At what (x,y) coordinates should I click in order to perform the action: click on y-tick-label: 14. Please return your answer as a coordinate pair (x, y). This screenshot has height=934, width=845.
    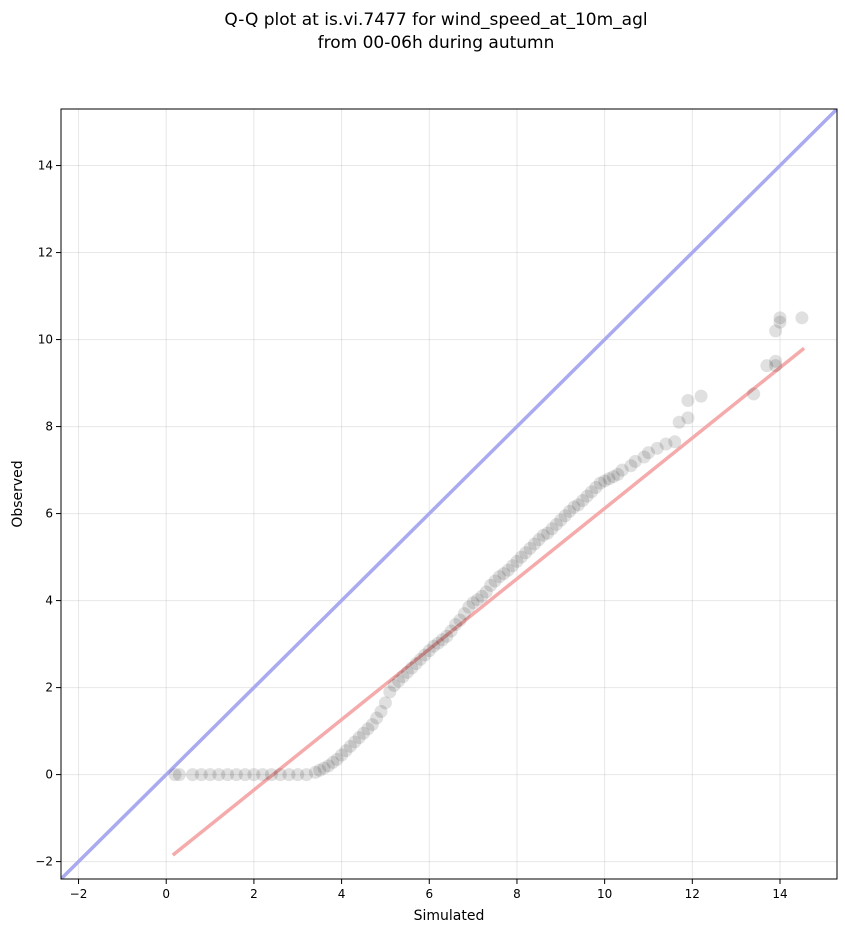
    Looking at the image, I should click on (45, 166).